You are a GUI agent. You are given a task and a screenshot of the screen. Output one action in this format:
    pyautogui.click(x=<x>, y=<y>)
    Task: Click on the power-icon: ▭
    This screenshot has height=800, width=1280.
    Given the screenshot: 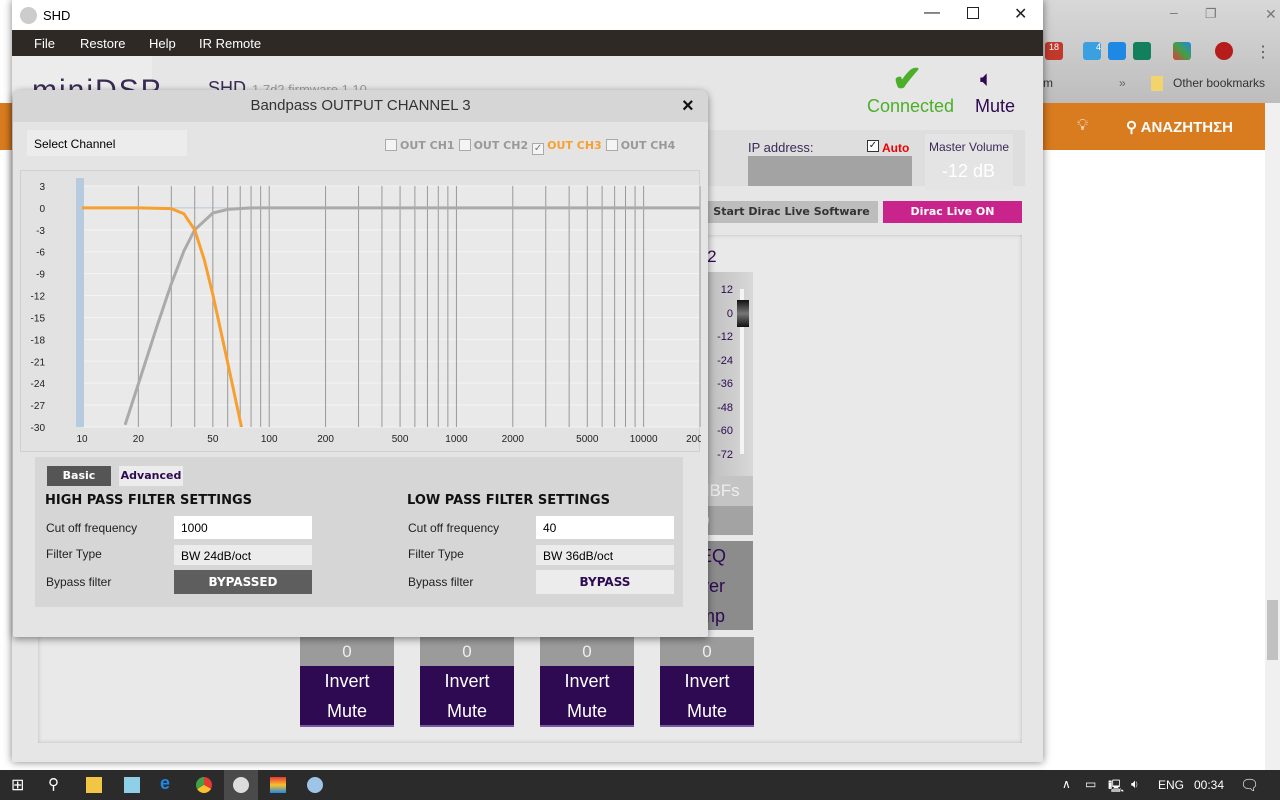 What is the action you would take?
    pyautogui.click(x=1091, y=784)
    